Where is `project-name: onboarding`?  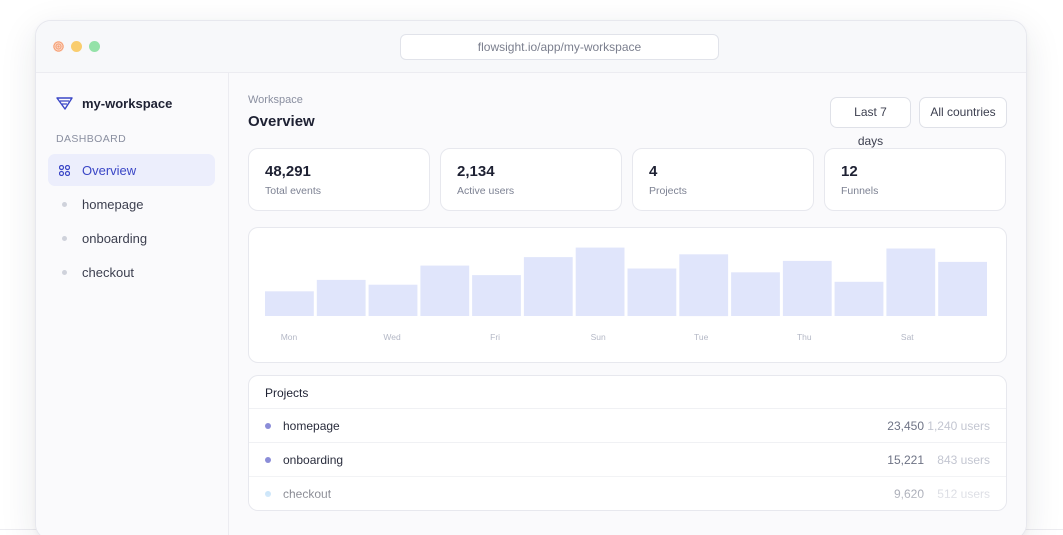
project-name: onboarding is located at coordinates (313, 460).